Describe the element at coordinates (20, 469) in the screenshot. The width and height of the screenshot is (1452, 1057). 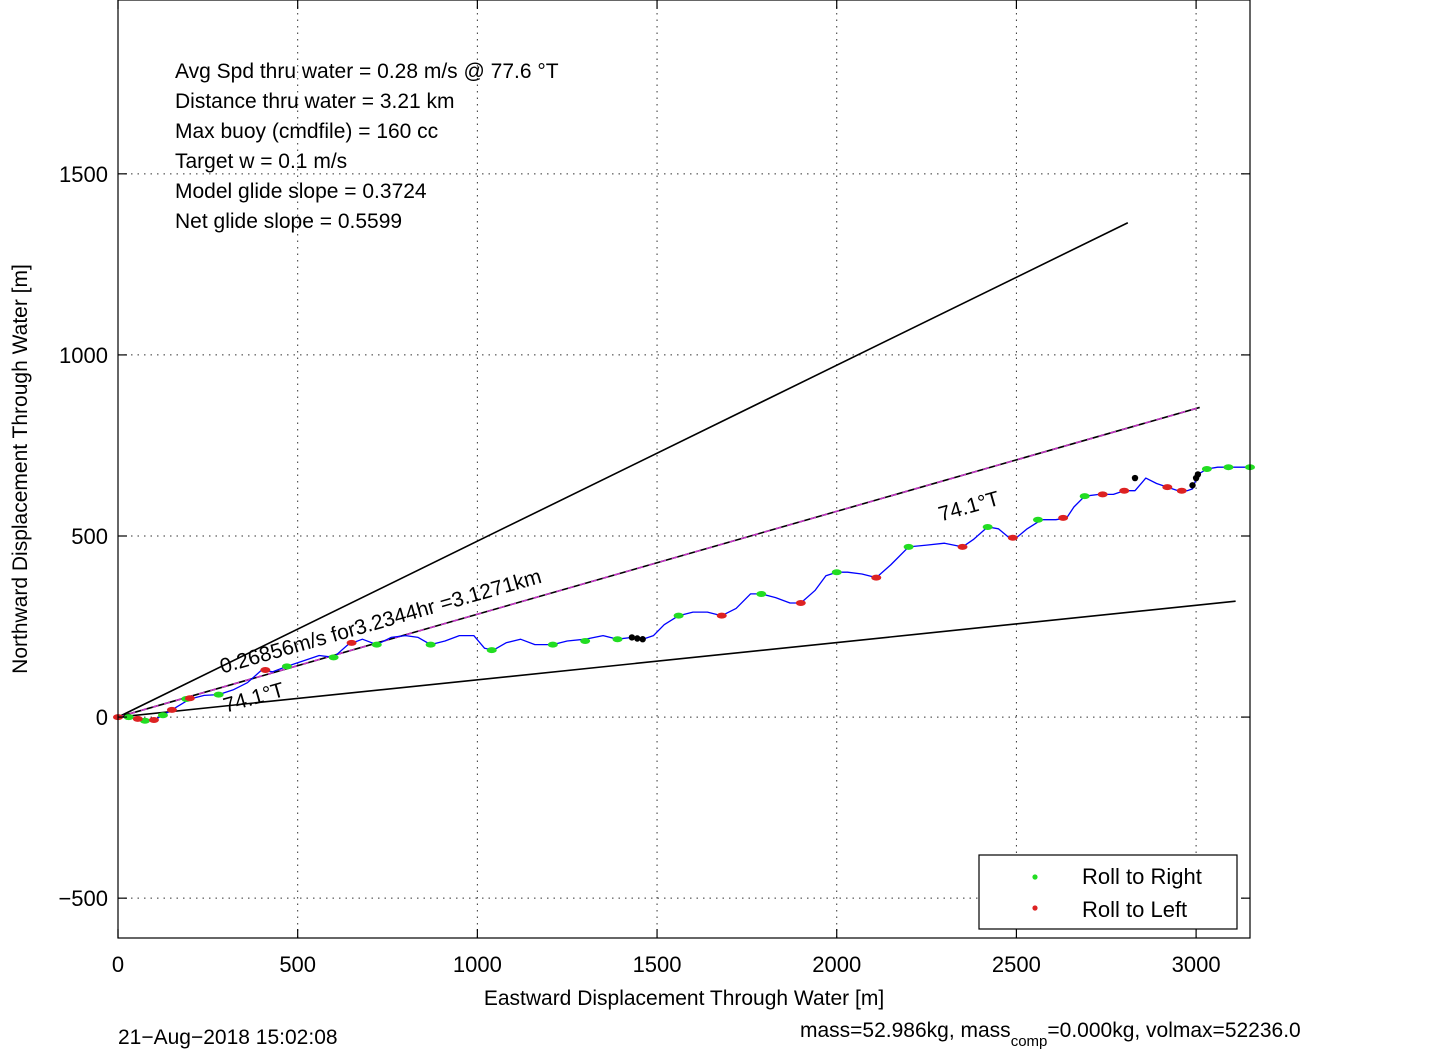
I see `y-axis-label: Northward Displacement Through Water [m]` at that location.